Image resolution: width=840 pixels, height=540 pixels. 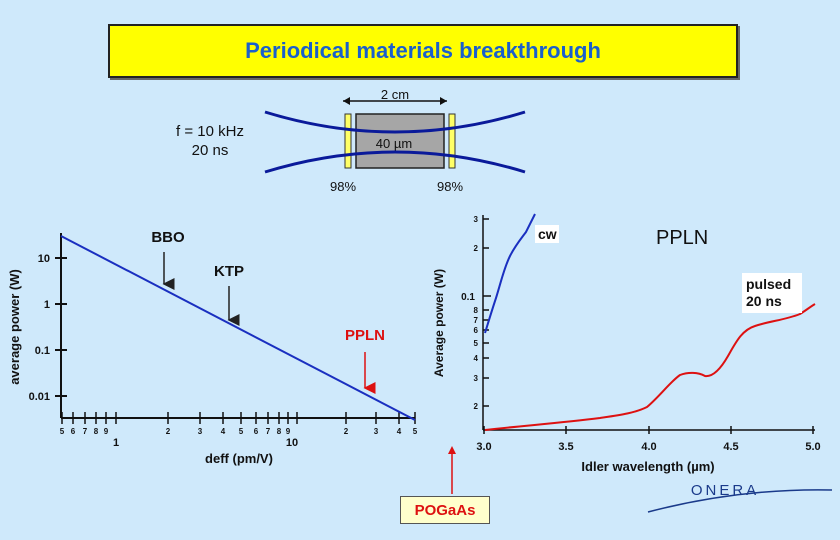 What do you see at coordinates (647, 466) in the screenshot?
I see `right-x-axis-label: Idler wavelength (µm)` at bounding box center [647, 466].